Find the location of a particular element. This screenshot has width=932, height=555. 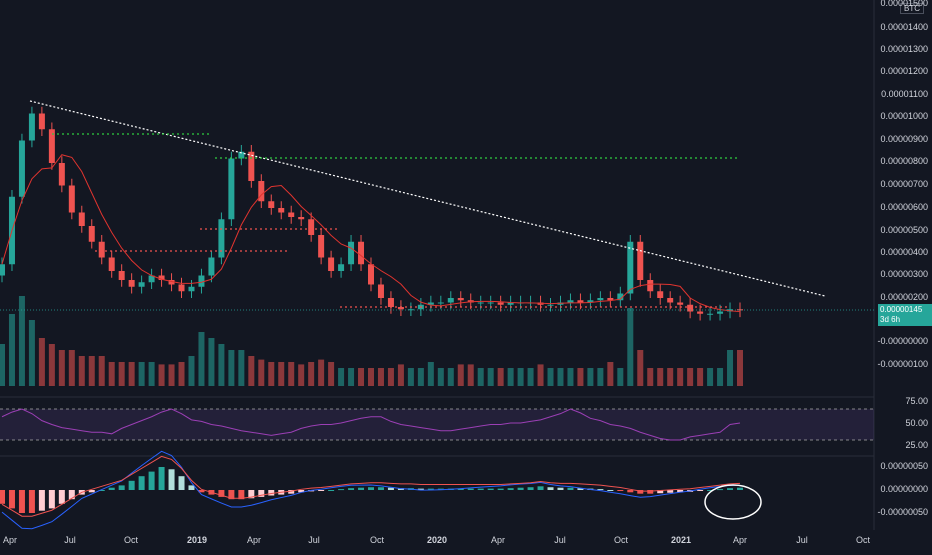

price-tick-label: 0.00000200 is located at coordinates (904, 297).